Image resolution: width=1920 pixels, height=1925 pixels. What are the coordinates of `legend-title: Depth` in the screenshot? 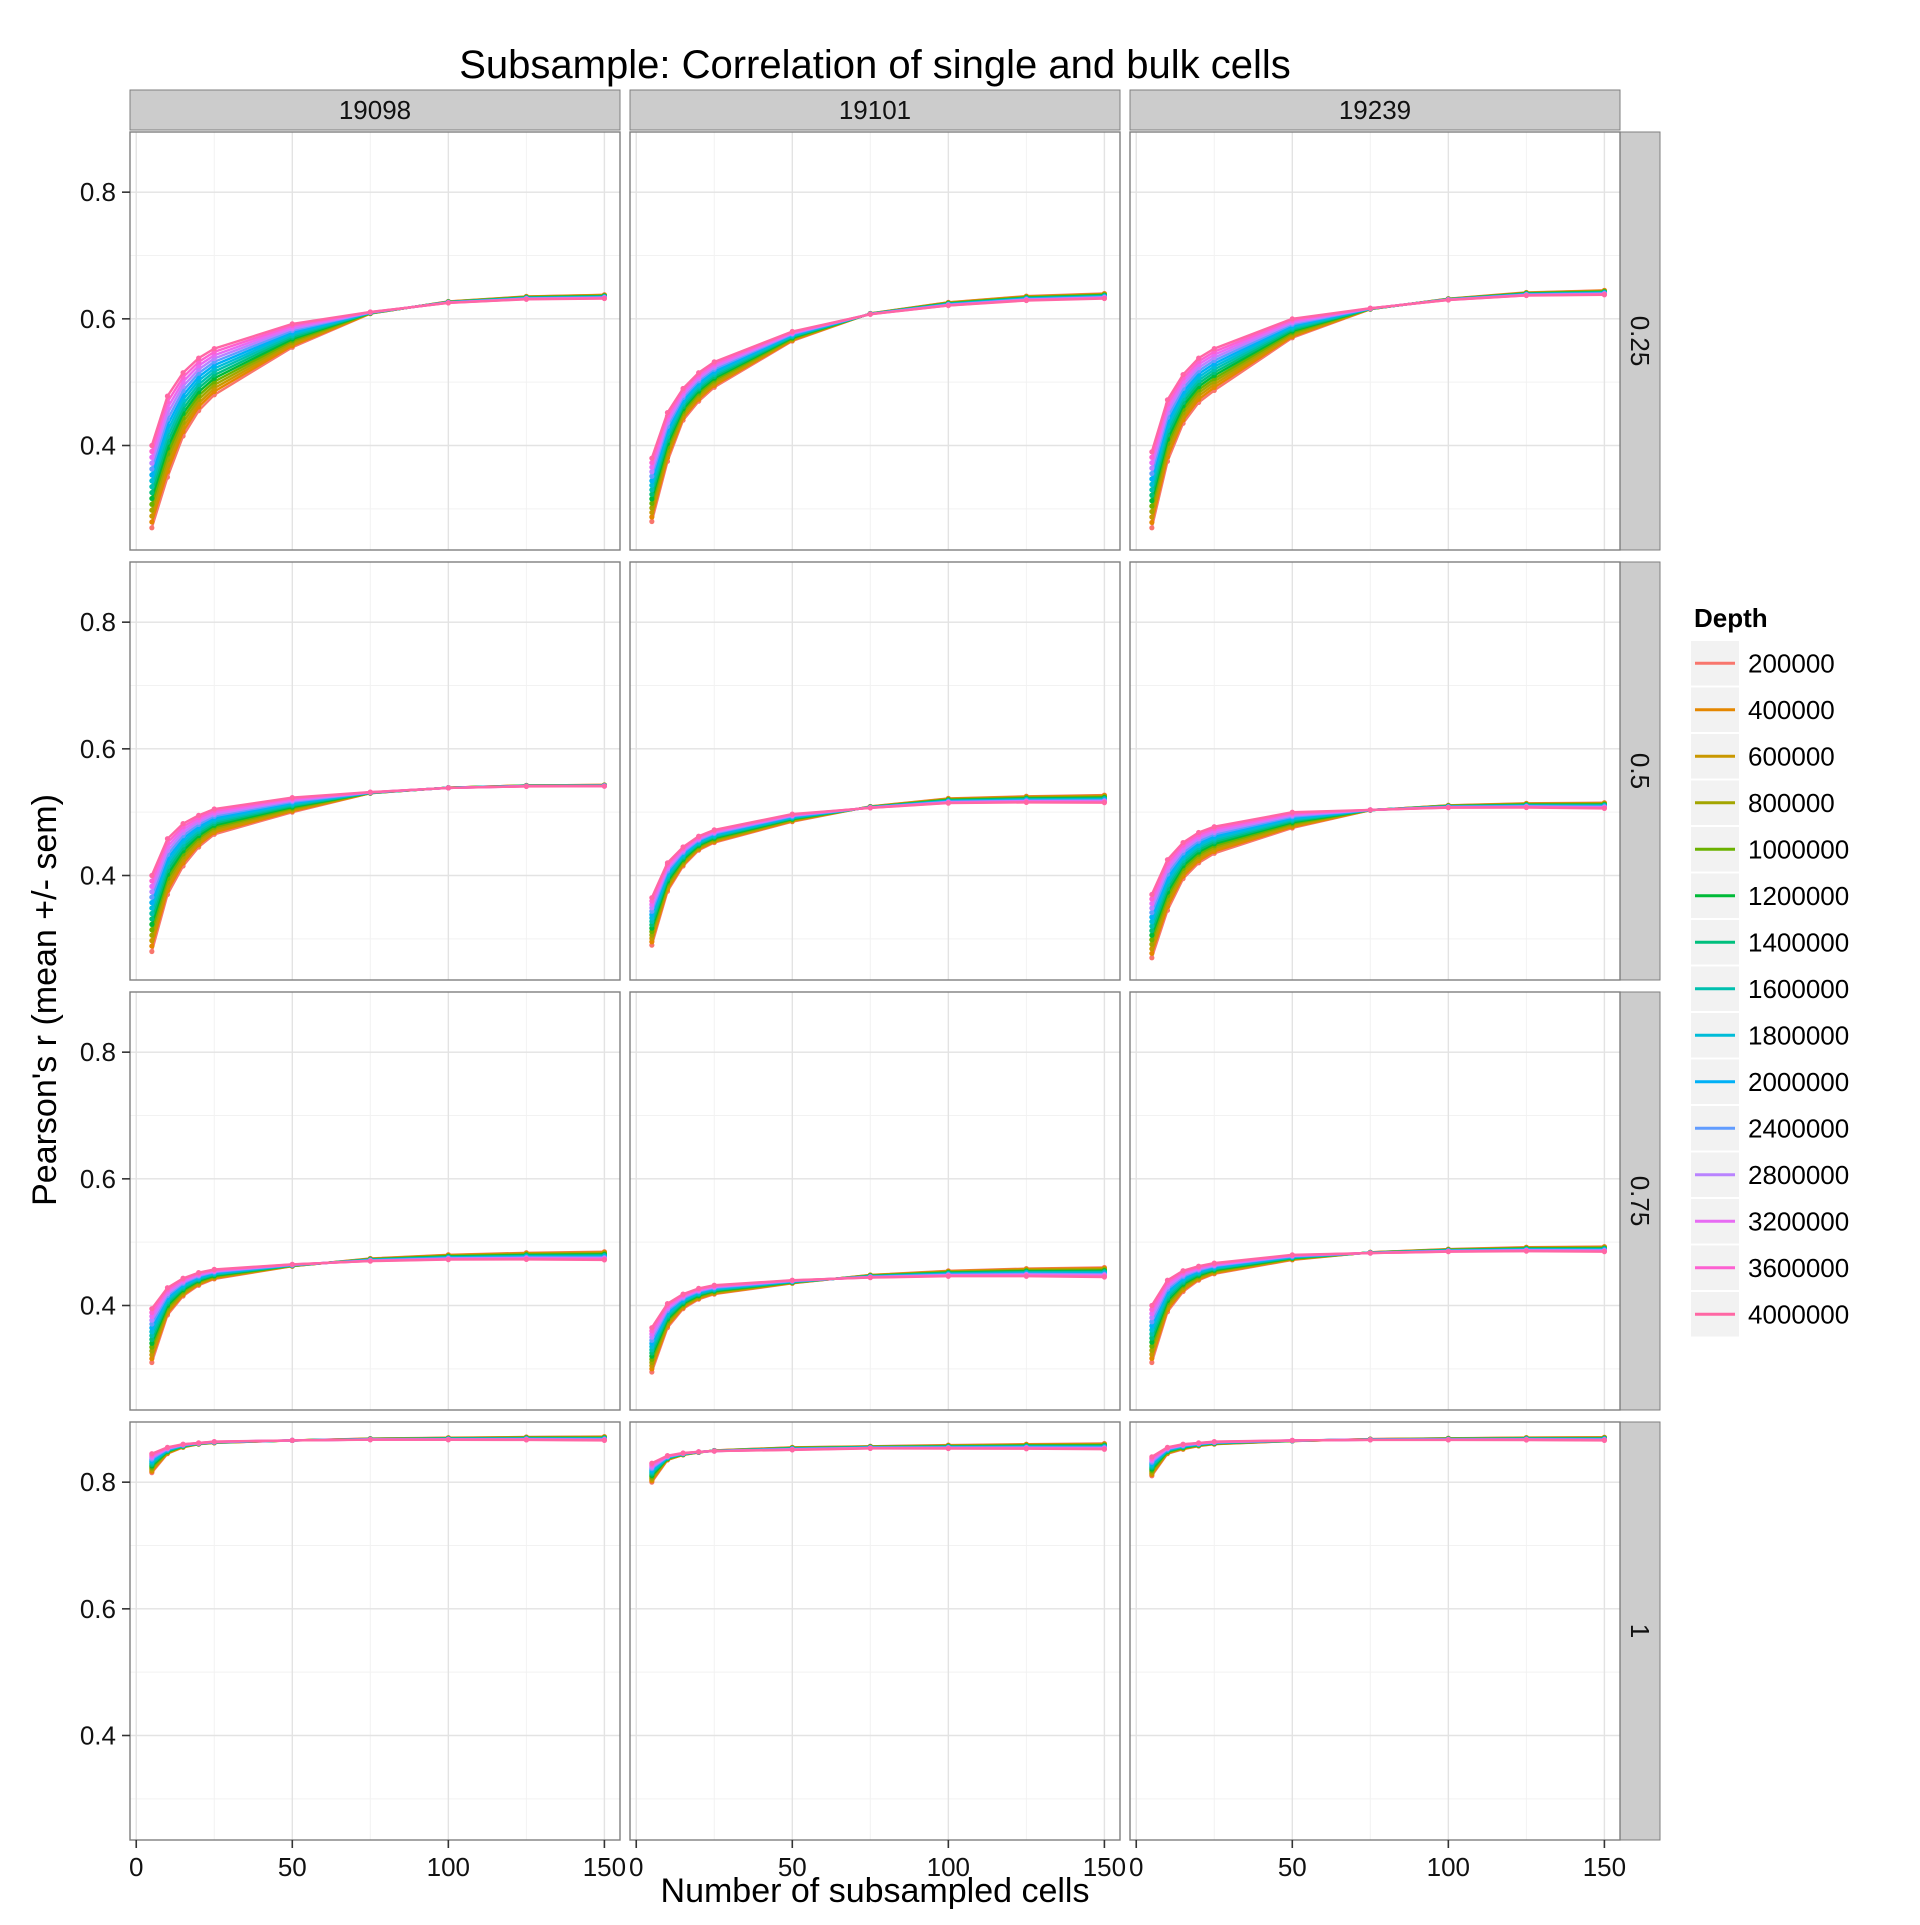 It's located at (1731, 618).